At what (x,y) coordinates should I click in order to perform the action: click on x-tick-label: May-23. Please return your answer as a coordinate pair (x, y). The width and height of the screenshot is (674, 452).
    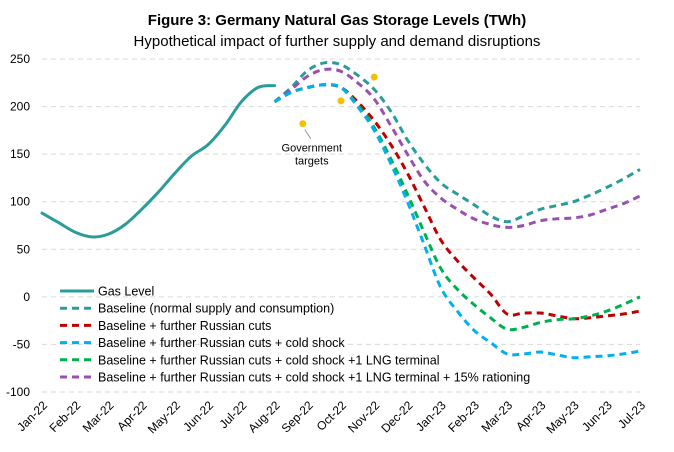
    Looking at the image, I should click on (562, 417).